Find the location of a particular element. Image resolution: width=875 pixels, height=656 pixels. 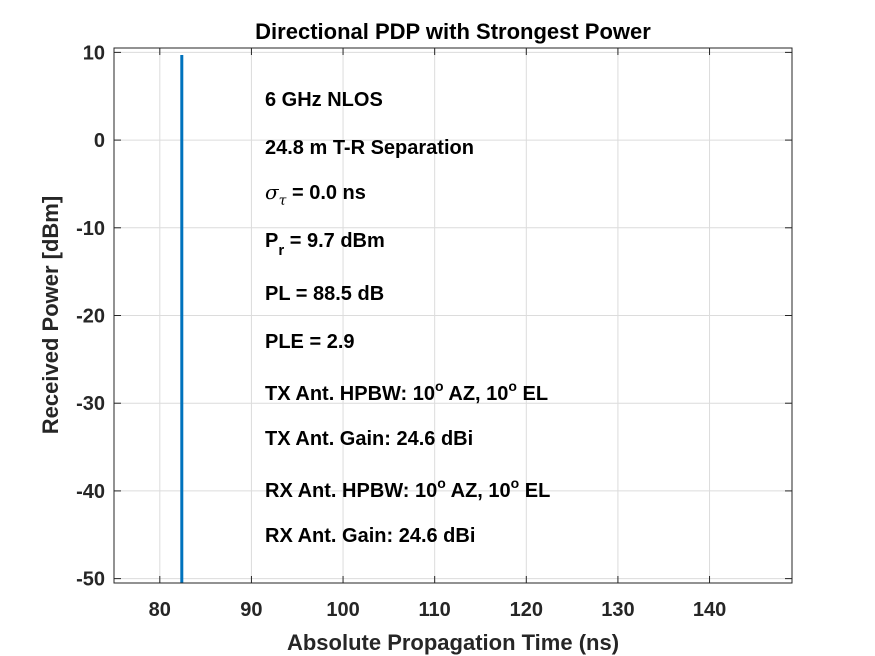

y-axis-label: Received Power [dBm] is located at coordinates (50, 315).